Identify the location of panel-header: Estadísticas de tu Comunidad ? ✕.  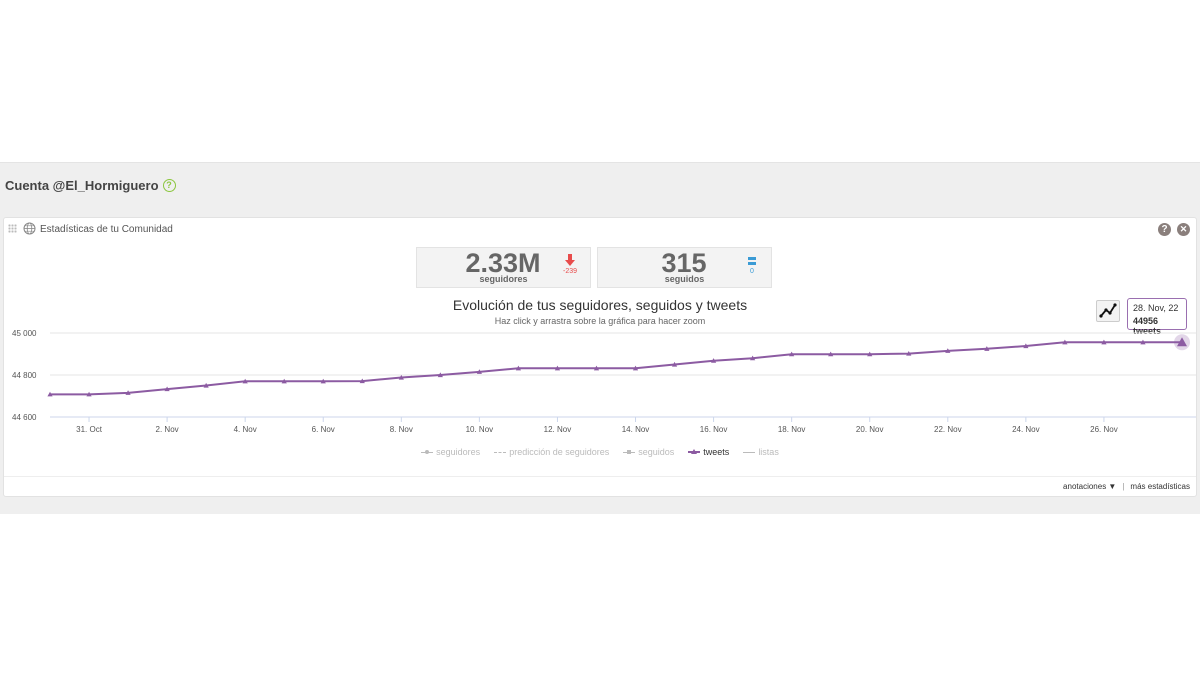
(600, 229).